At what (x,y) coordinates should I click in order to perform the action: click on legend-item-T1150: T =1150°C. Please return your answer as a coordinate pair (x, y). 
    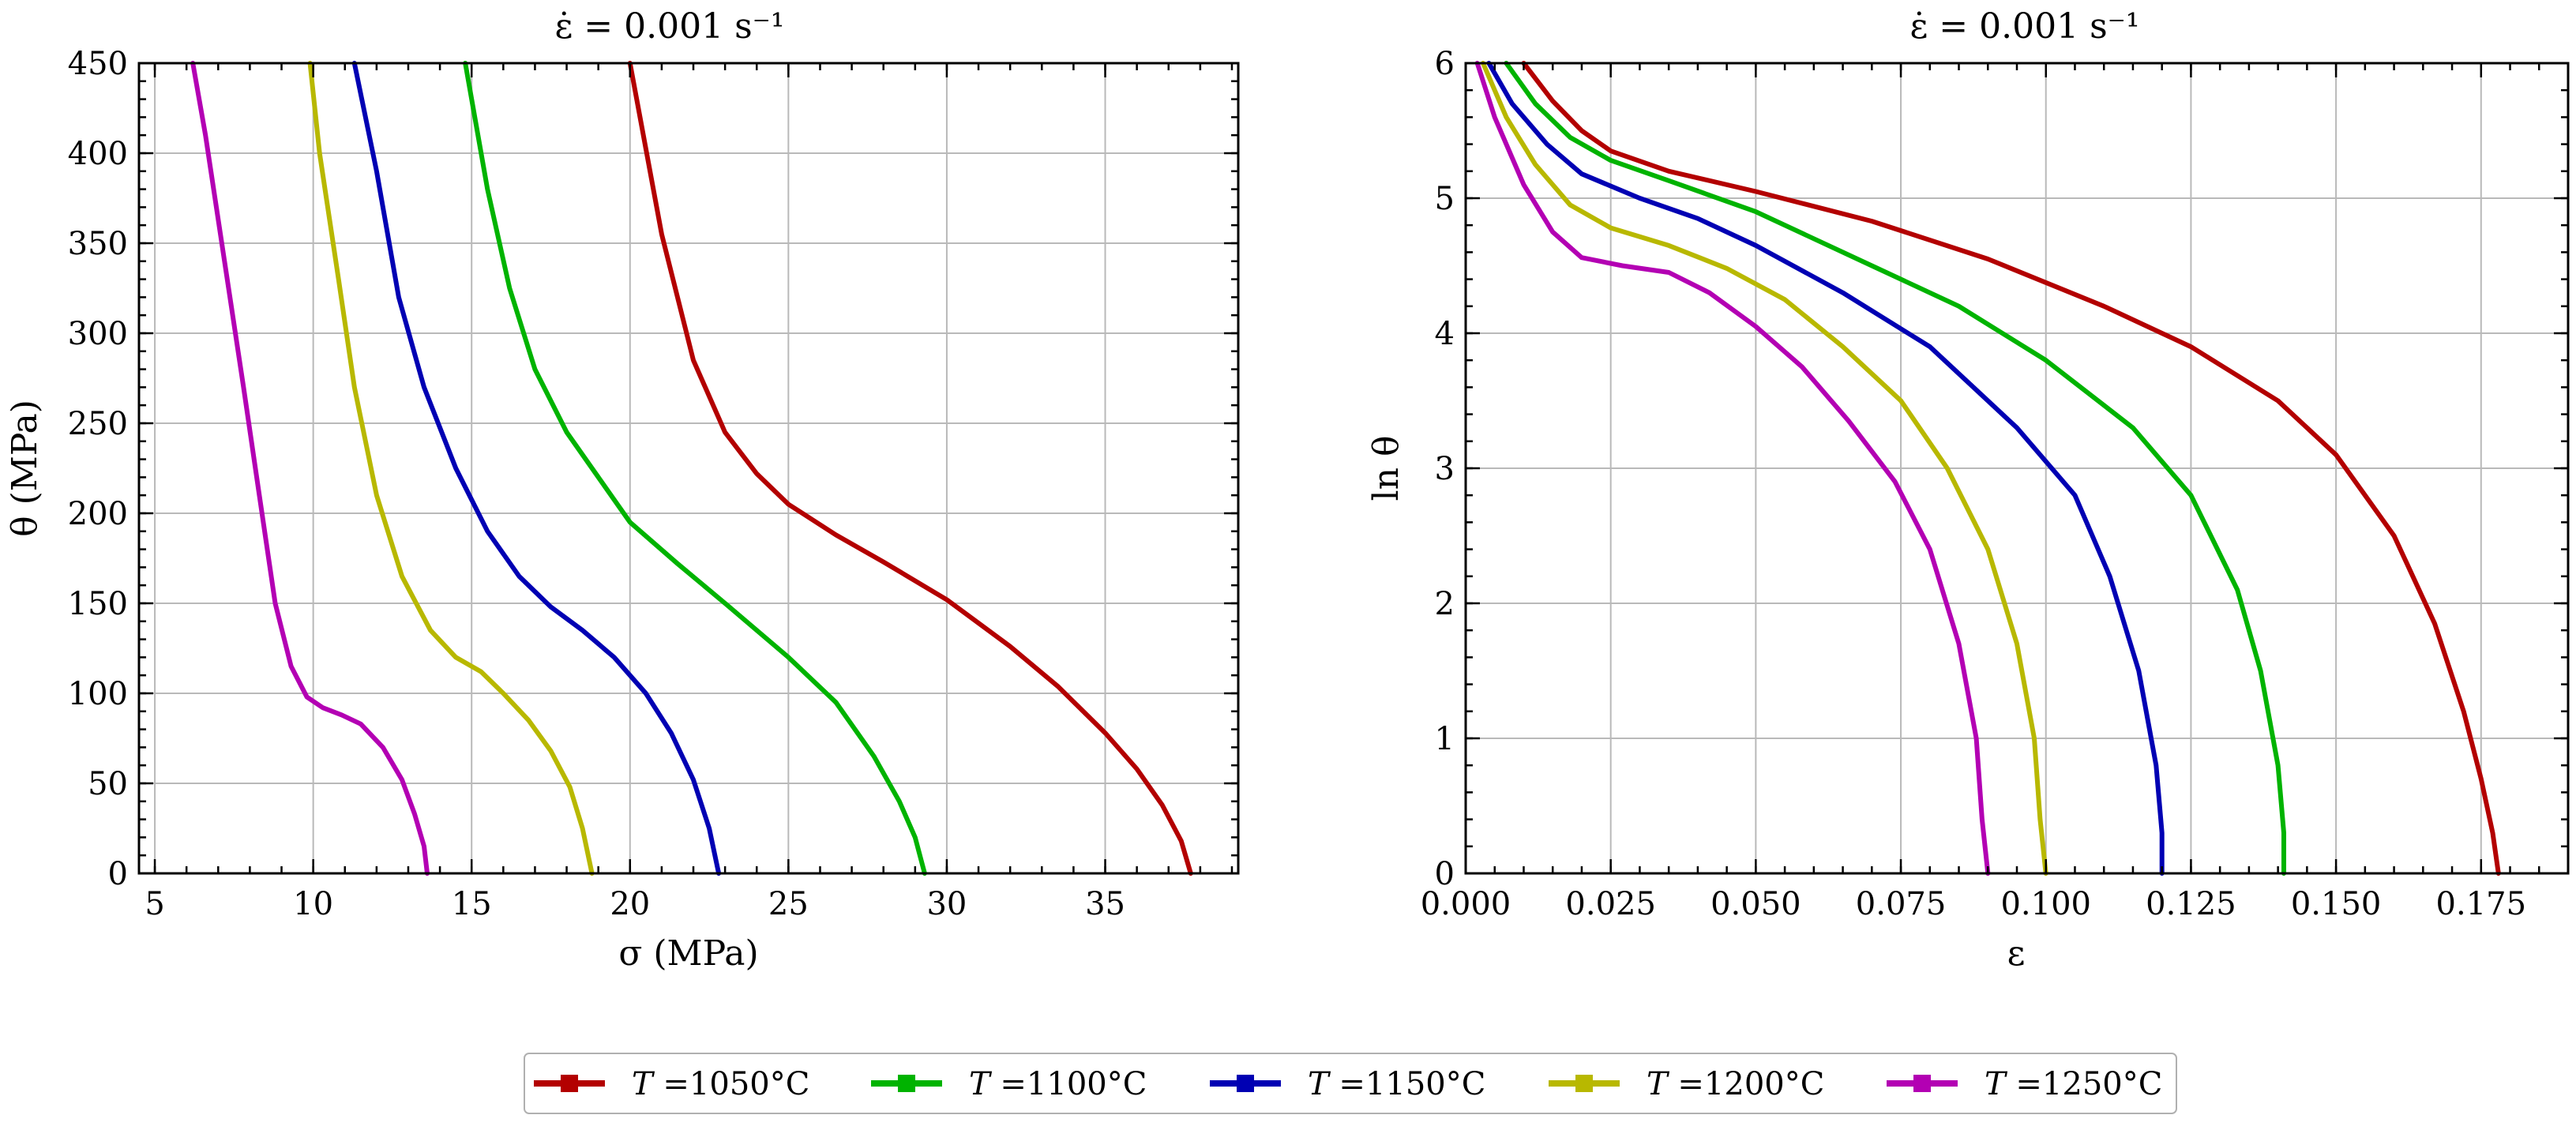
    Looking at the image, I should click on (1347, 1084).